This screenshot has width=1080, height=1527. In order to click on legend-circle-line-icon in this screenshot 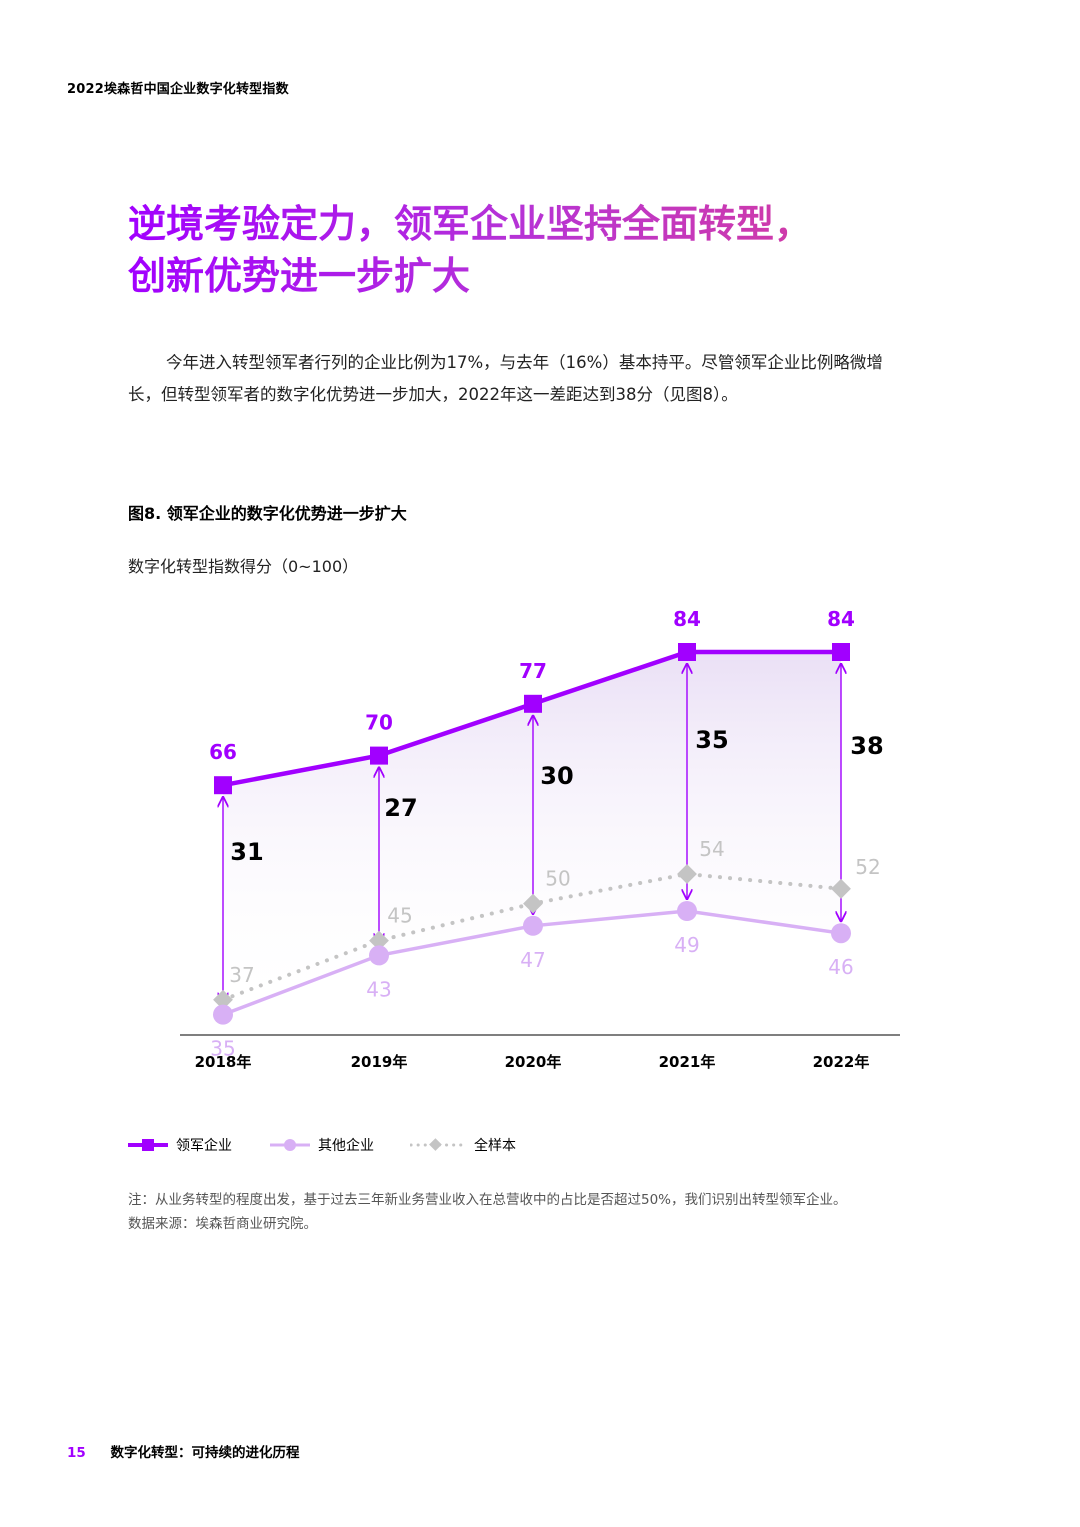, I will do `click(290, 1145)`.